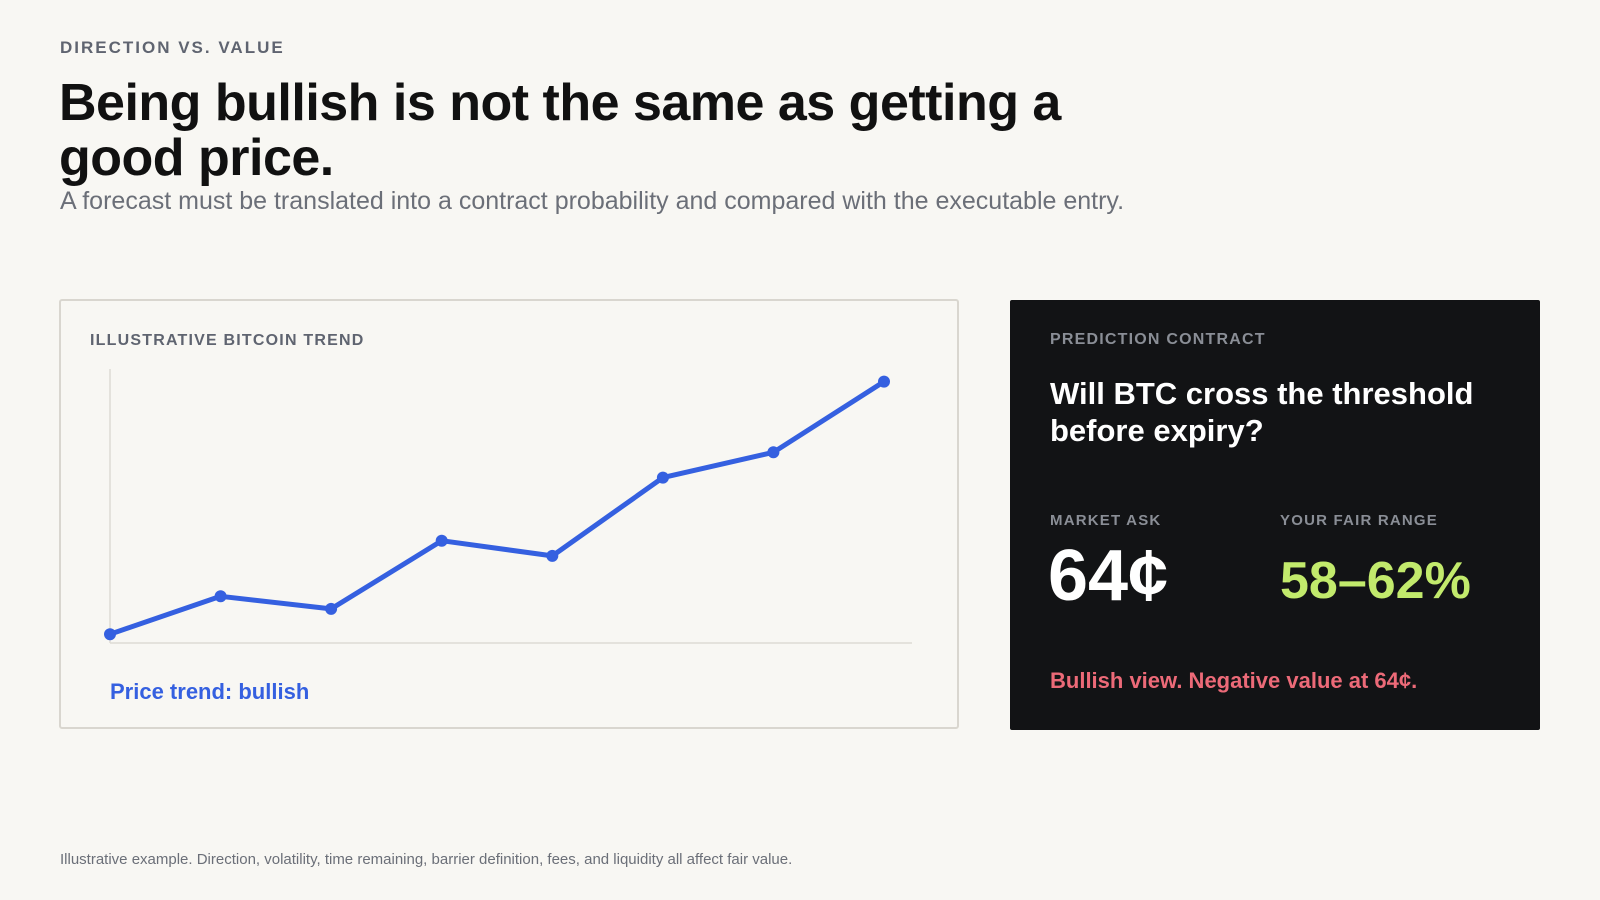  Describe the element at coordinates (210, 691) in the screenshot. I see `trend-label: Price trend: bullish` at that location.